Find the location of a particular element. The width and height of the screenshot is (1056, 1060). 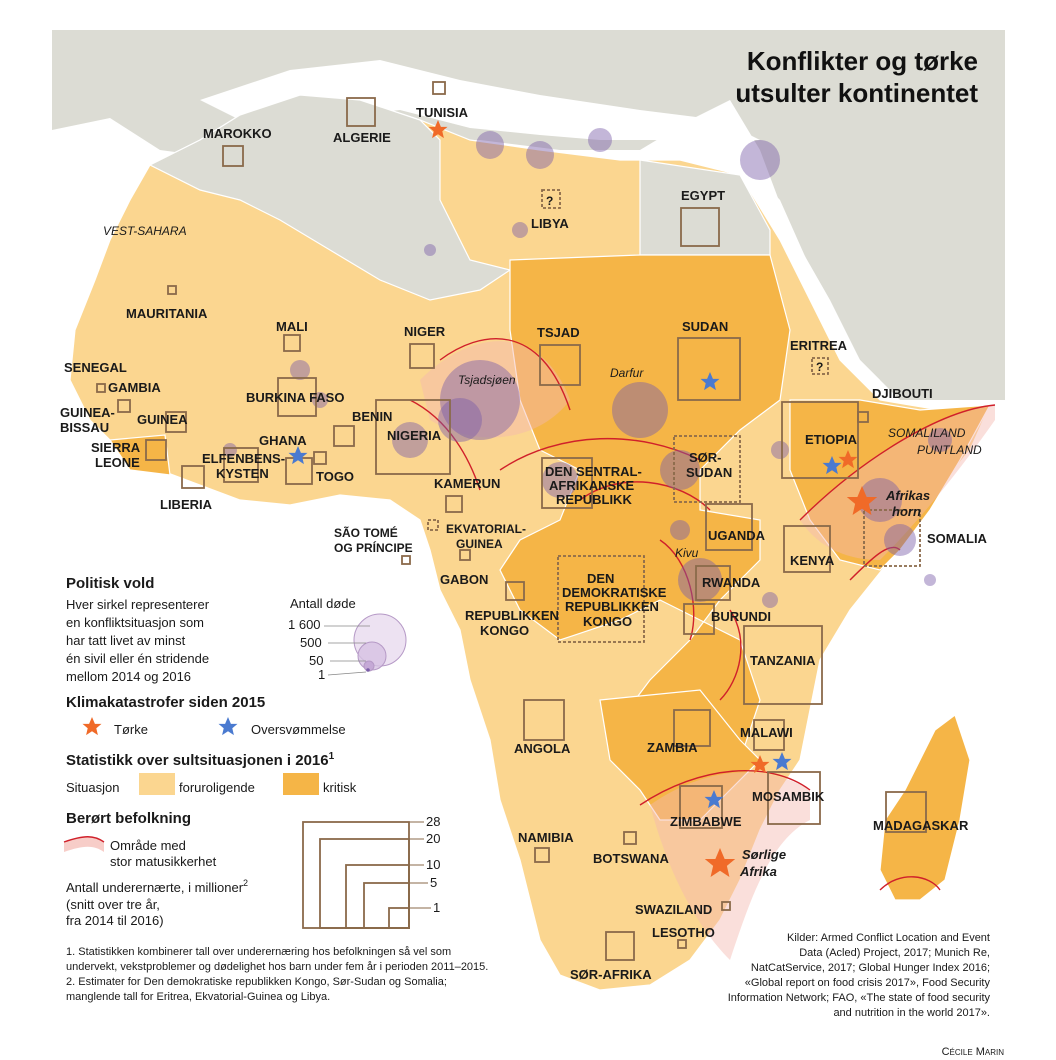

legend-leader is located at coordinates (347, 673).